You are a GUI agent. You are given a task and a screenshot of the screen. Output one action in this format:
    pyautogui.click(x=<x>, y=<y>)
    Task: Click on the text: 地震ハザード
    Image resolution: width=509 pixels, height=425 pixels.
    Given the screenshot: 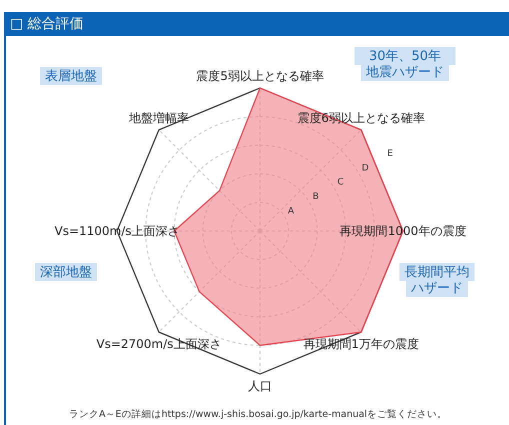 What is the action you would take?
    pyautogui.click(x=404, y=72)
    